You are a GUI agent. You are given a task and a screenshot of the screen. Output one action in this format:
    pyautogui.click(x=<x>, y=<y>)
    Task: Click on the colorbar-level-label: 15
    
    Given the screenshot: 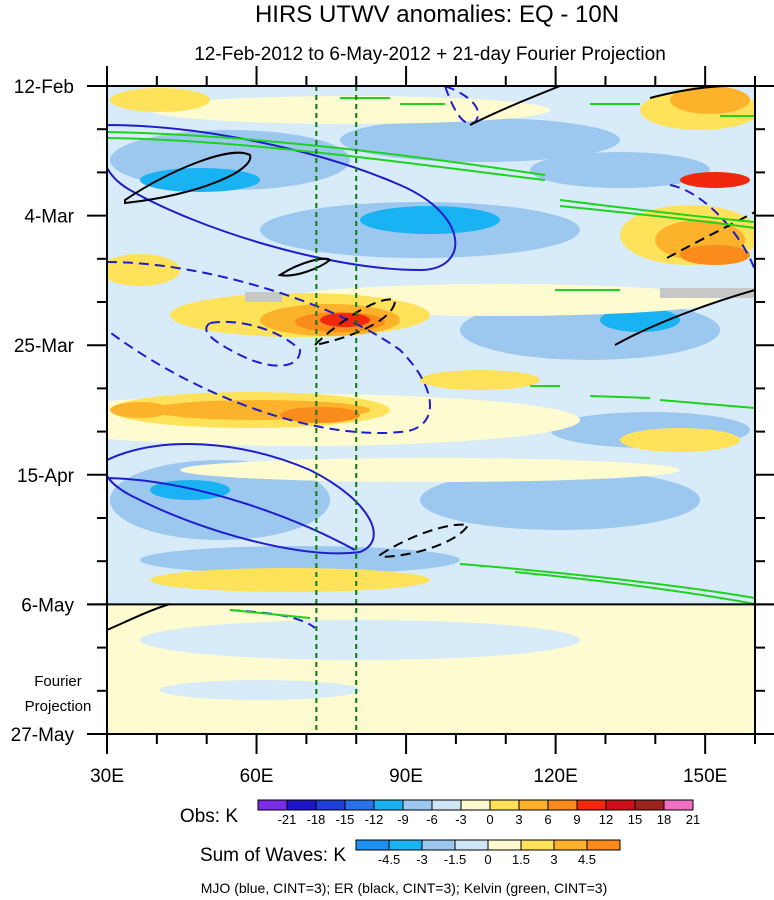 What is the action you would take?
    pyautogui.click(x=635, y=819)
    